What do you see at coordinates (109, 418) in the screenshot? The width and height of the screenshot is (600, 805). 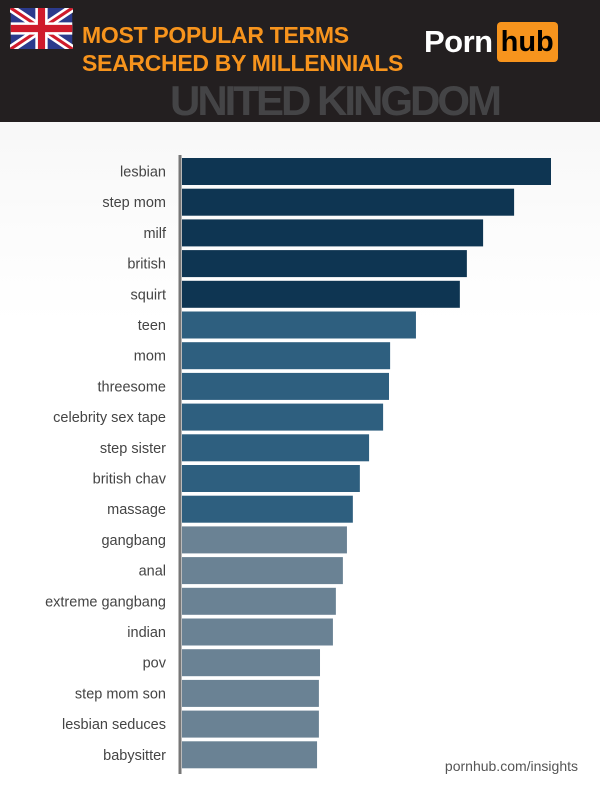 I see `category-label: celebrity sex tape` at bounding box center [109, 418].